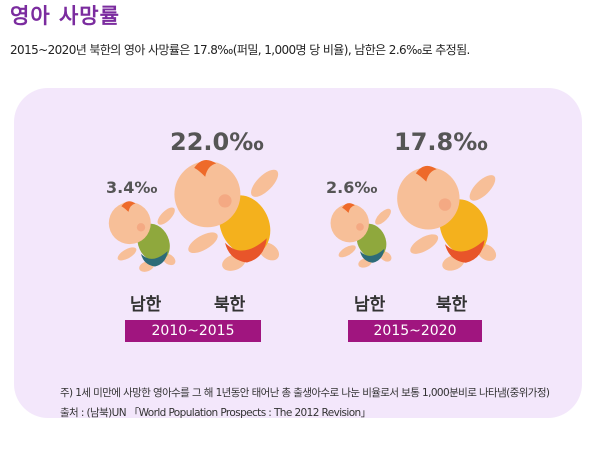  Describe the element at coordinates (193, 331) in the screenshot. I see `period-label-2010-2015: 2010~2015` at that location.